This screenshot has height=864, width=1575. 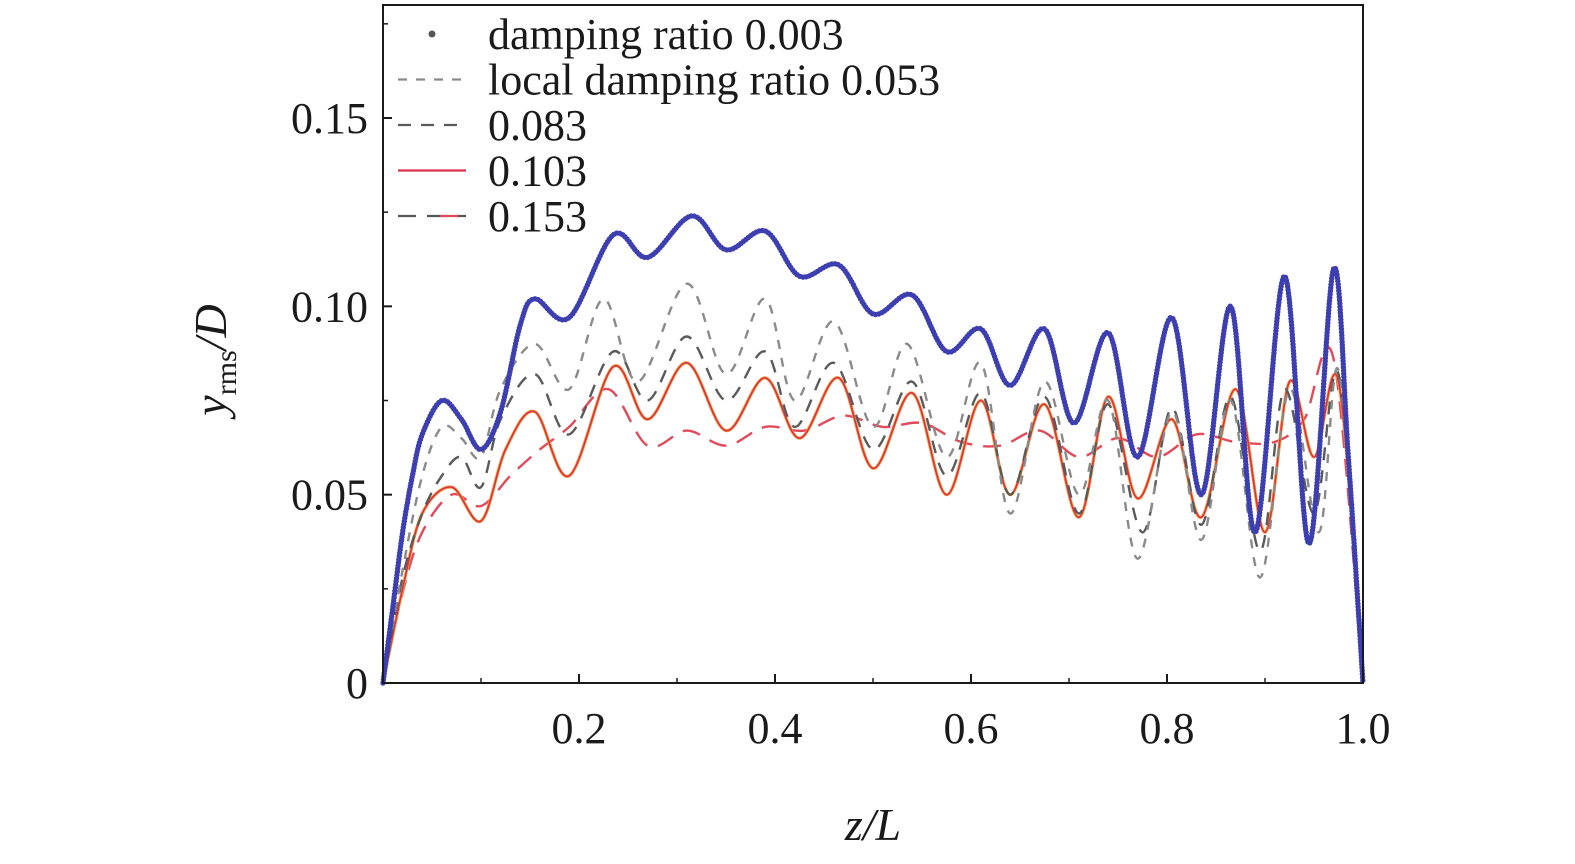 I want to click on y-tick-label: 0.15, so click(x=329, y=118).